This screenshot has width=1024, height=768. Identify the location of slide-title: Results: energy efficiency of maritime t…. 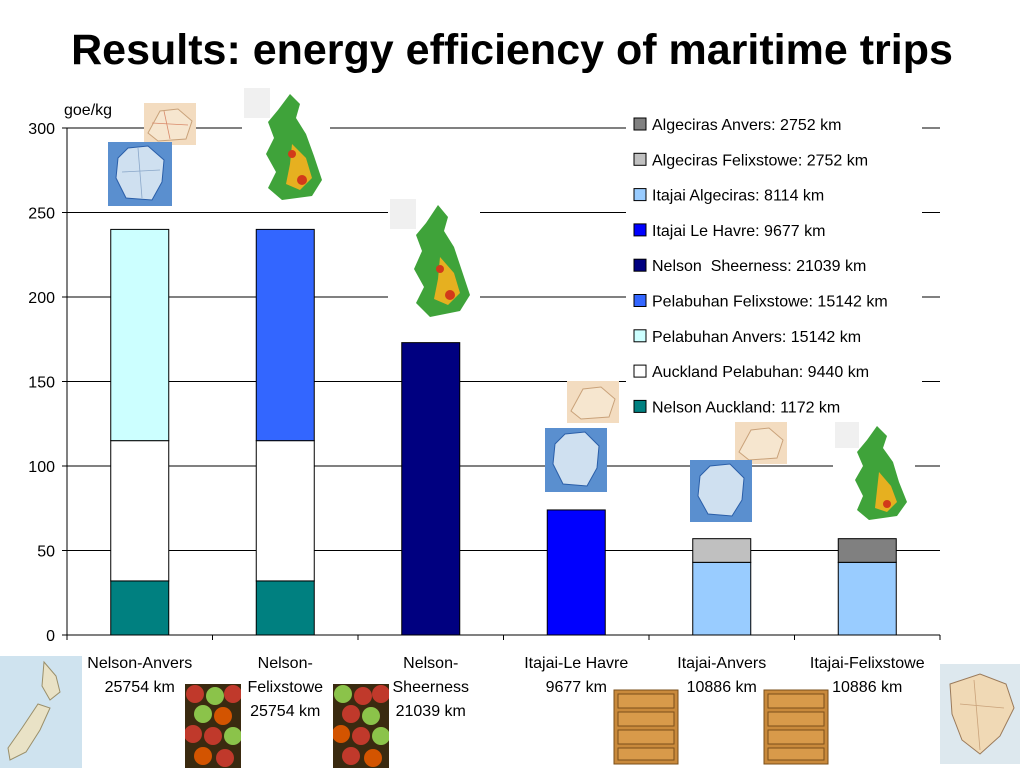
(512, 50).